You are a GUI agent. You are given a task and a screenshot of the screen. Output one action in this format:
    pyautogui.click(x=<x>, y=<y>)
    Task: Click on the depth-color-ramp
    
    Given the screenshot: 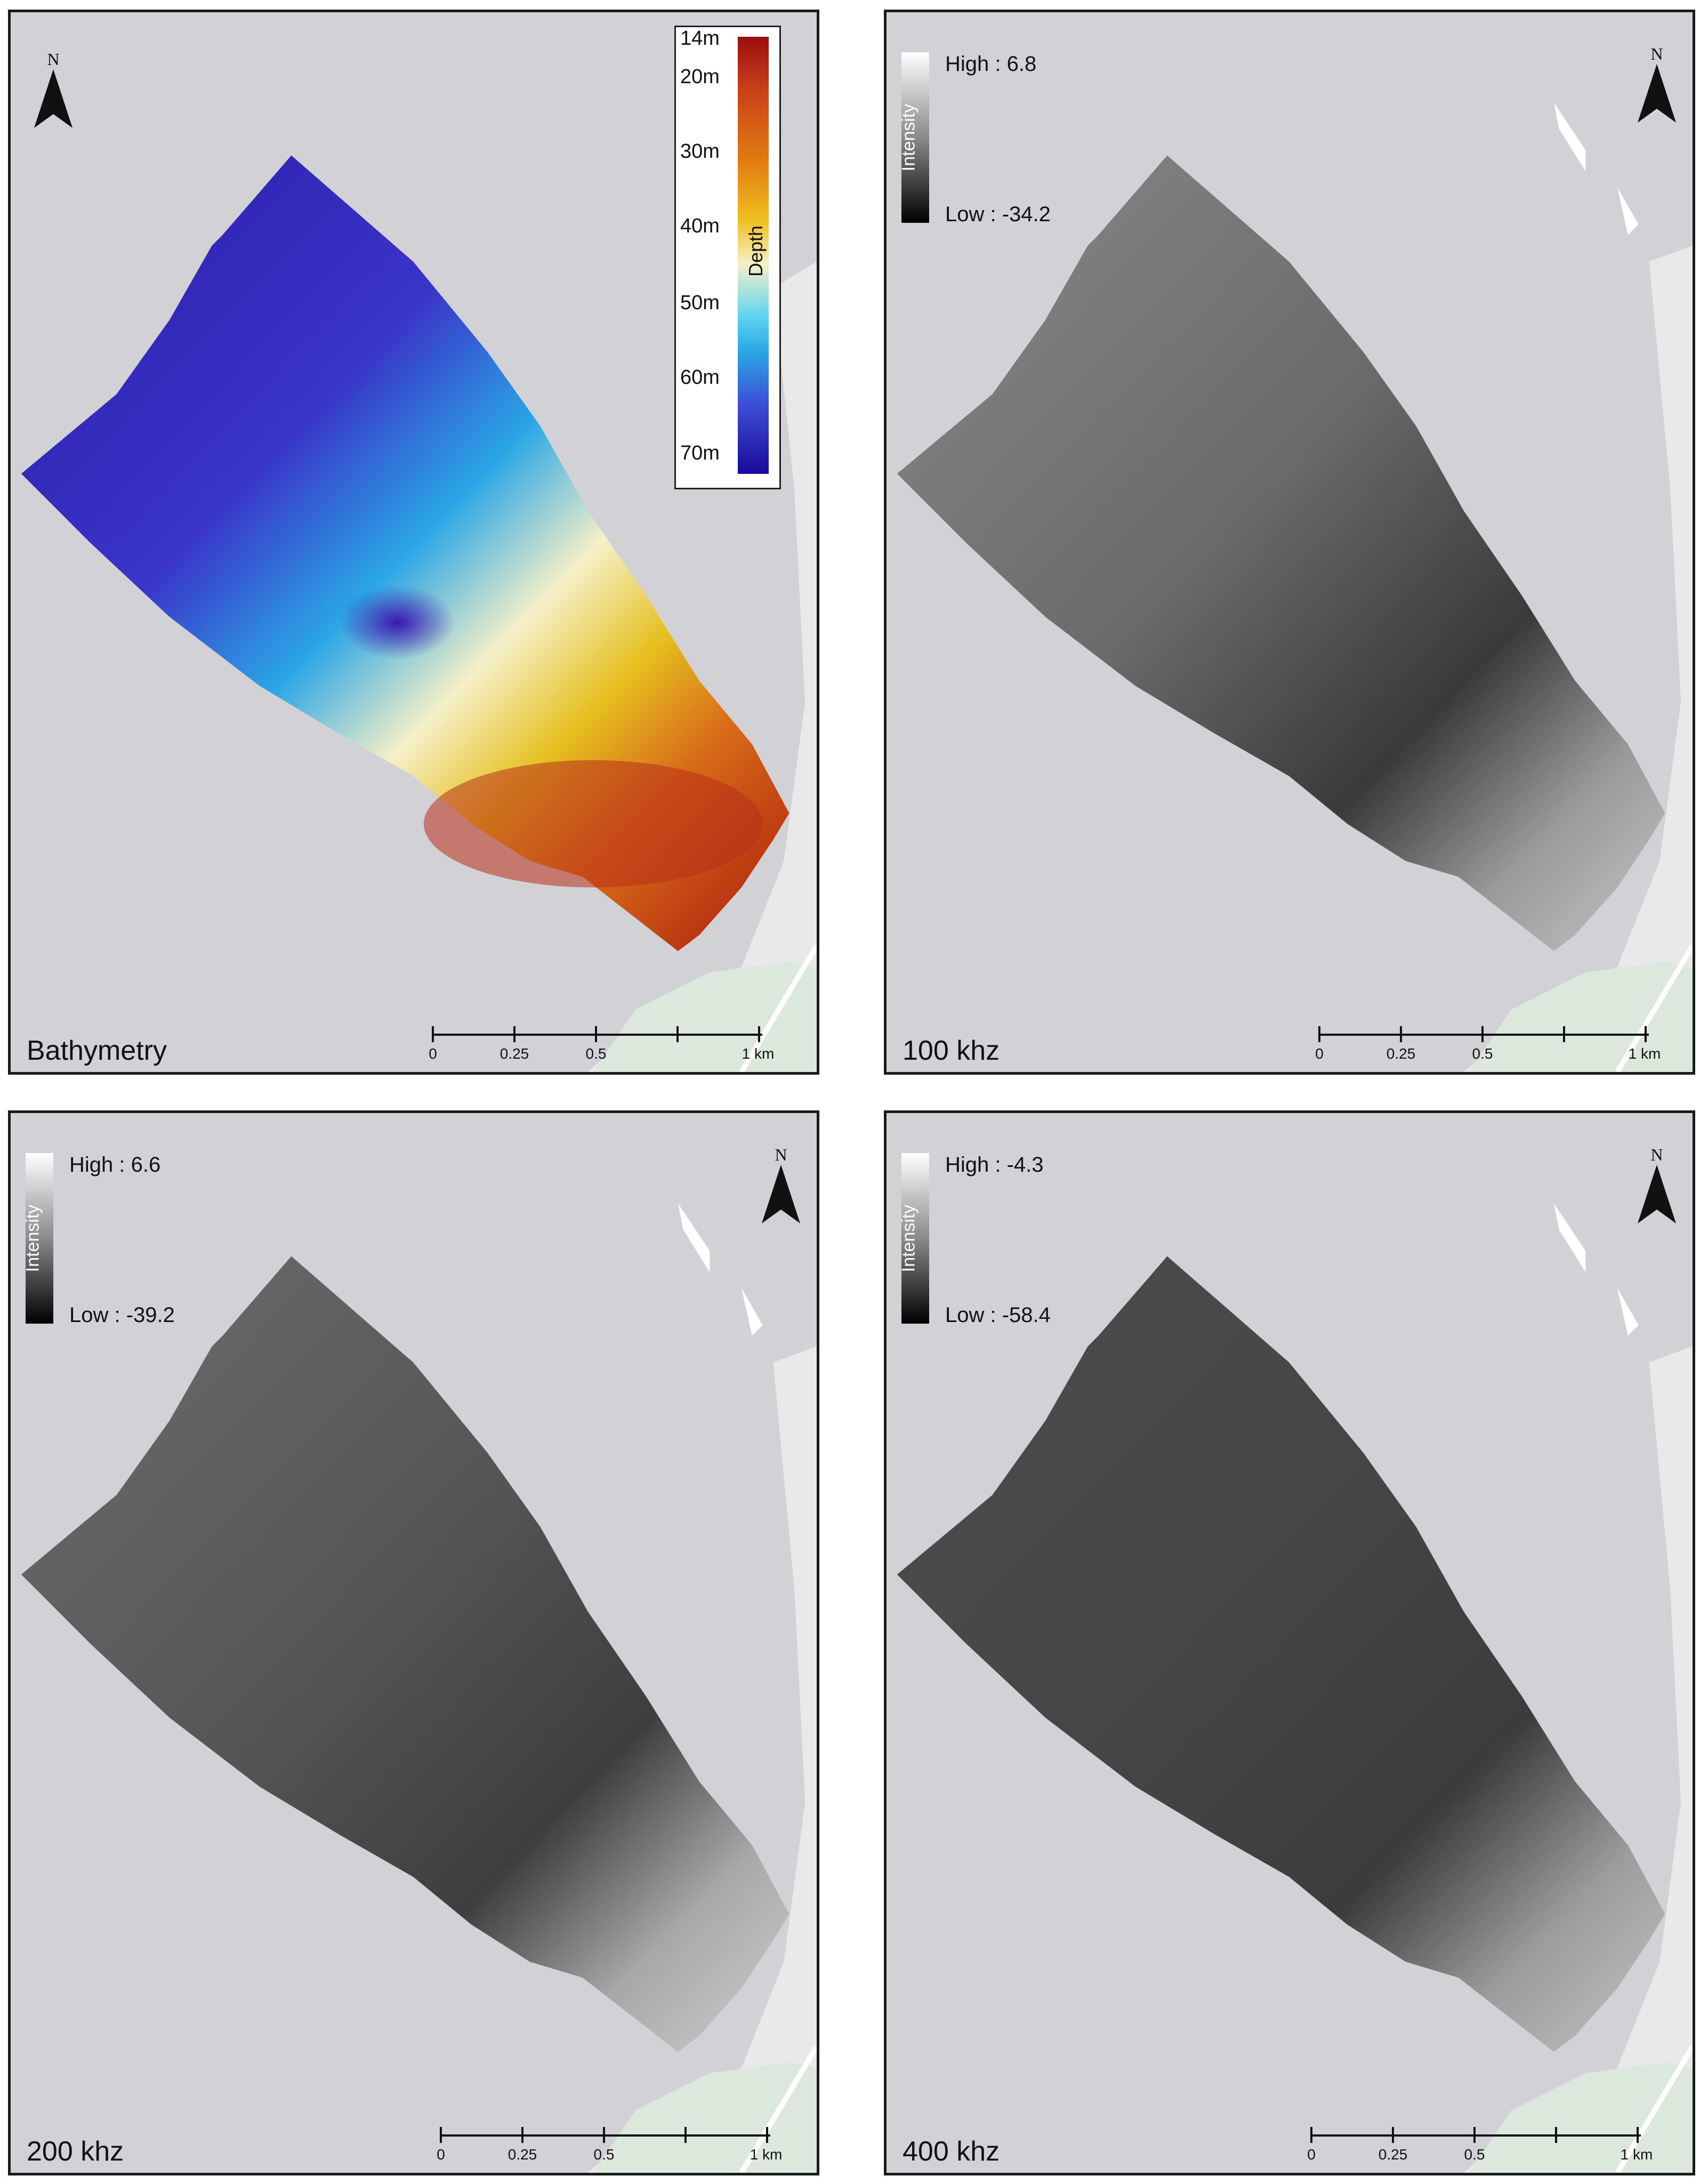 What is the action you would take?
    pyautogui.click(x=754, y=255)
    